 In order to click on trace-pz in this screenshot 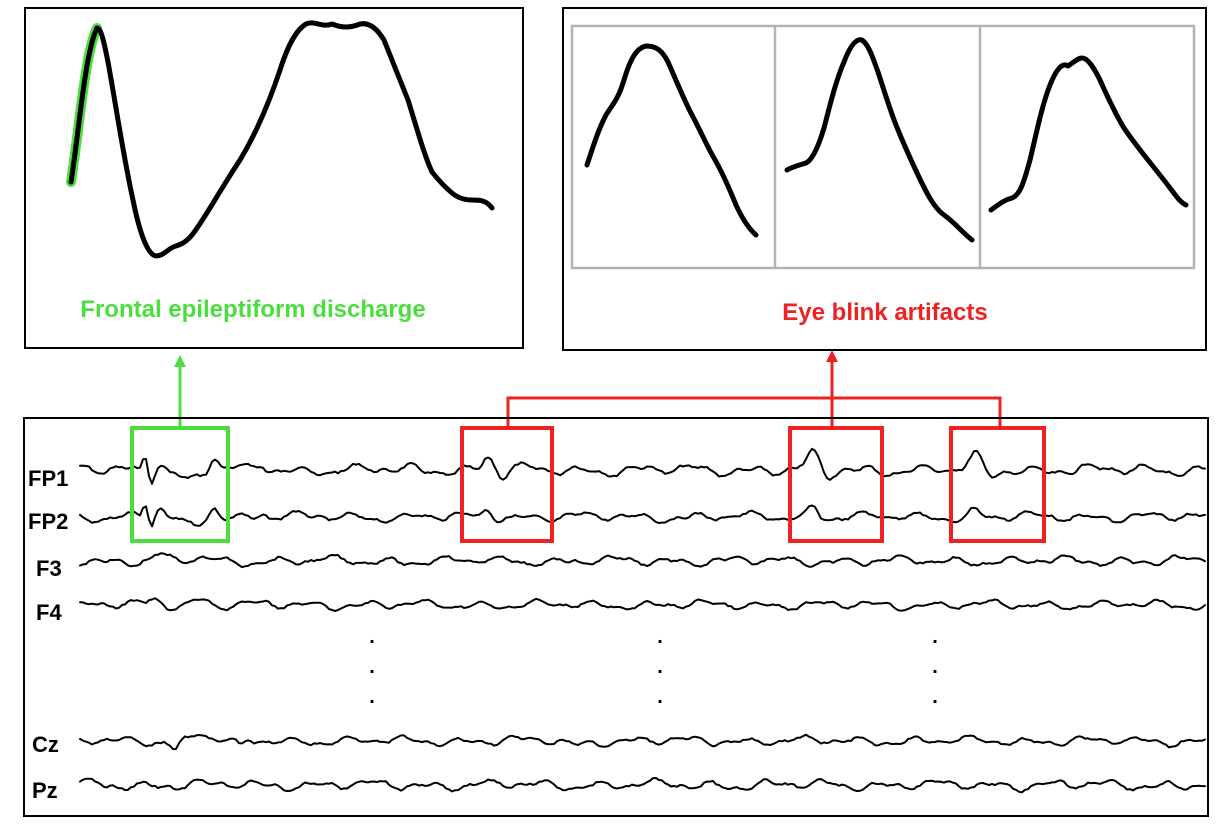, I will do `click(642, 785)`.